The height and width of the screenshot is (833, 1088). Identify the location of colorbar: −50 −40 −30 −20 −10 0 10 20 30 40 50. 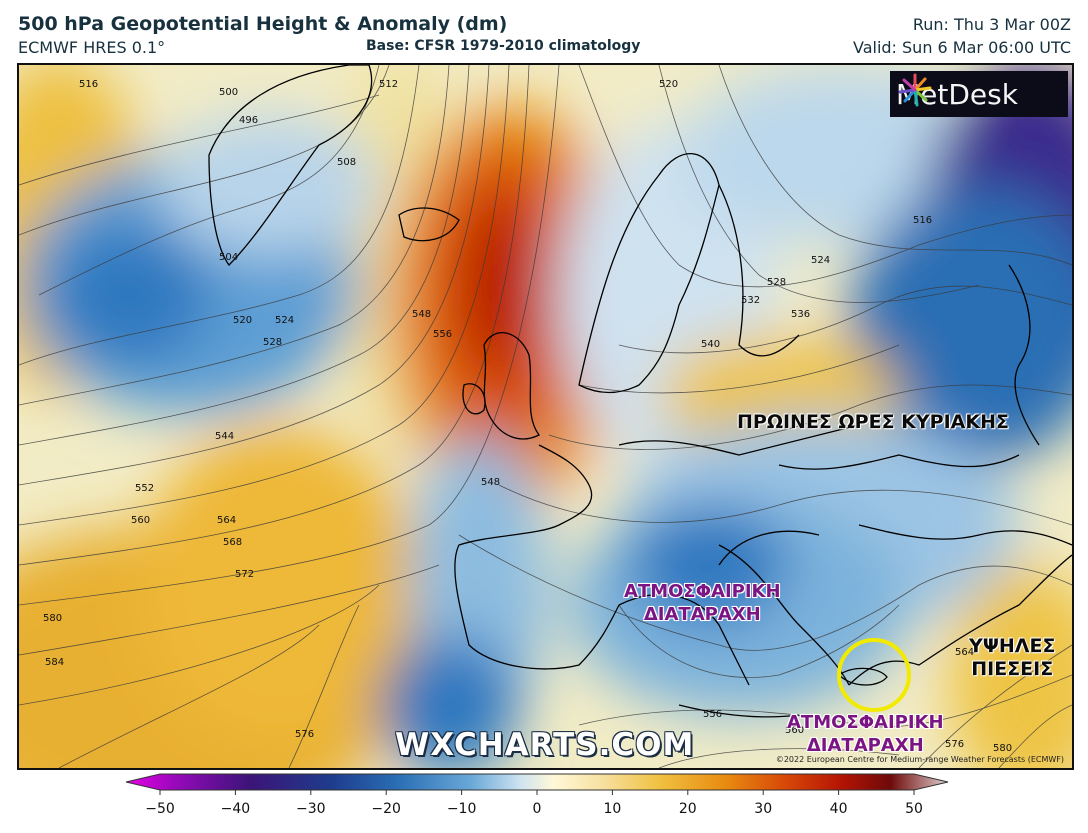
(537, 795).